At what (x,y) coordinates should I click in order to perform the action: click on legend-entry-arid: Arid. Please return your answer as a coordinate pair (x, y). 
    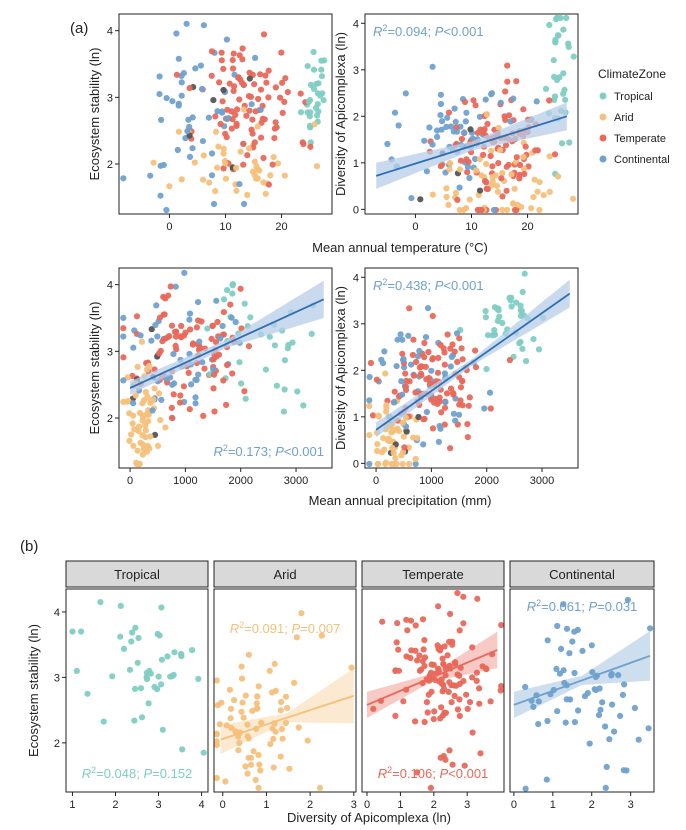
    Looking at the image, I should click on (616, 118).